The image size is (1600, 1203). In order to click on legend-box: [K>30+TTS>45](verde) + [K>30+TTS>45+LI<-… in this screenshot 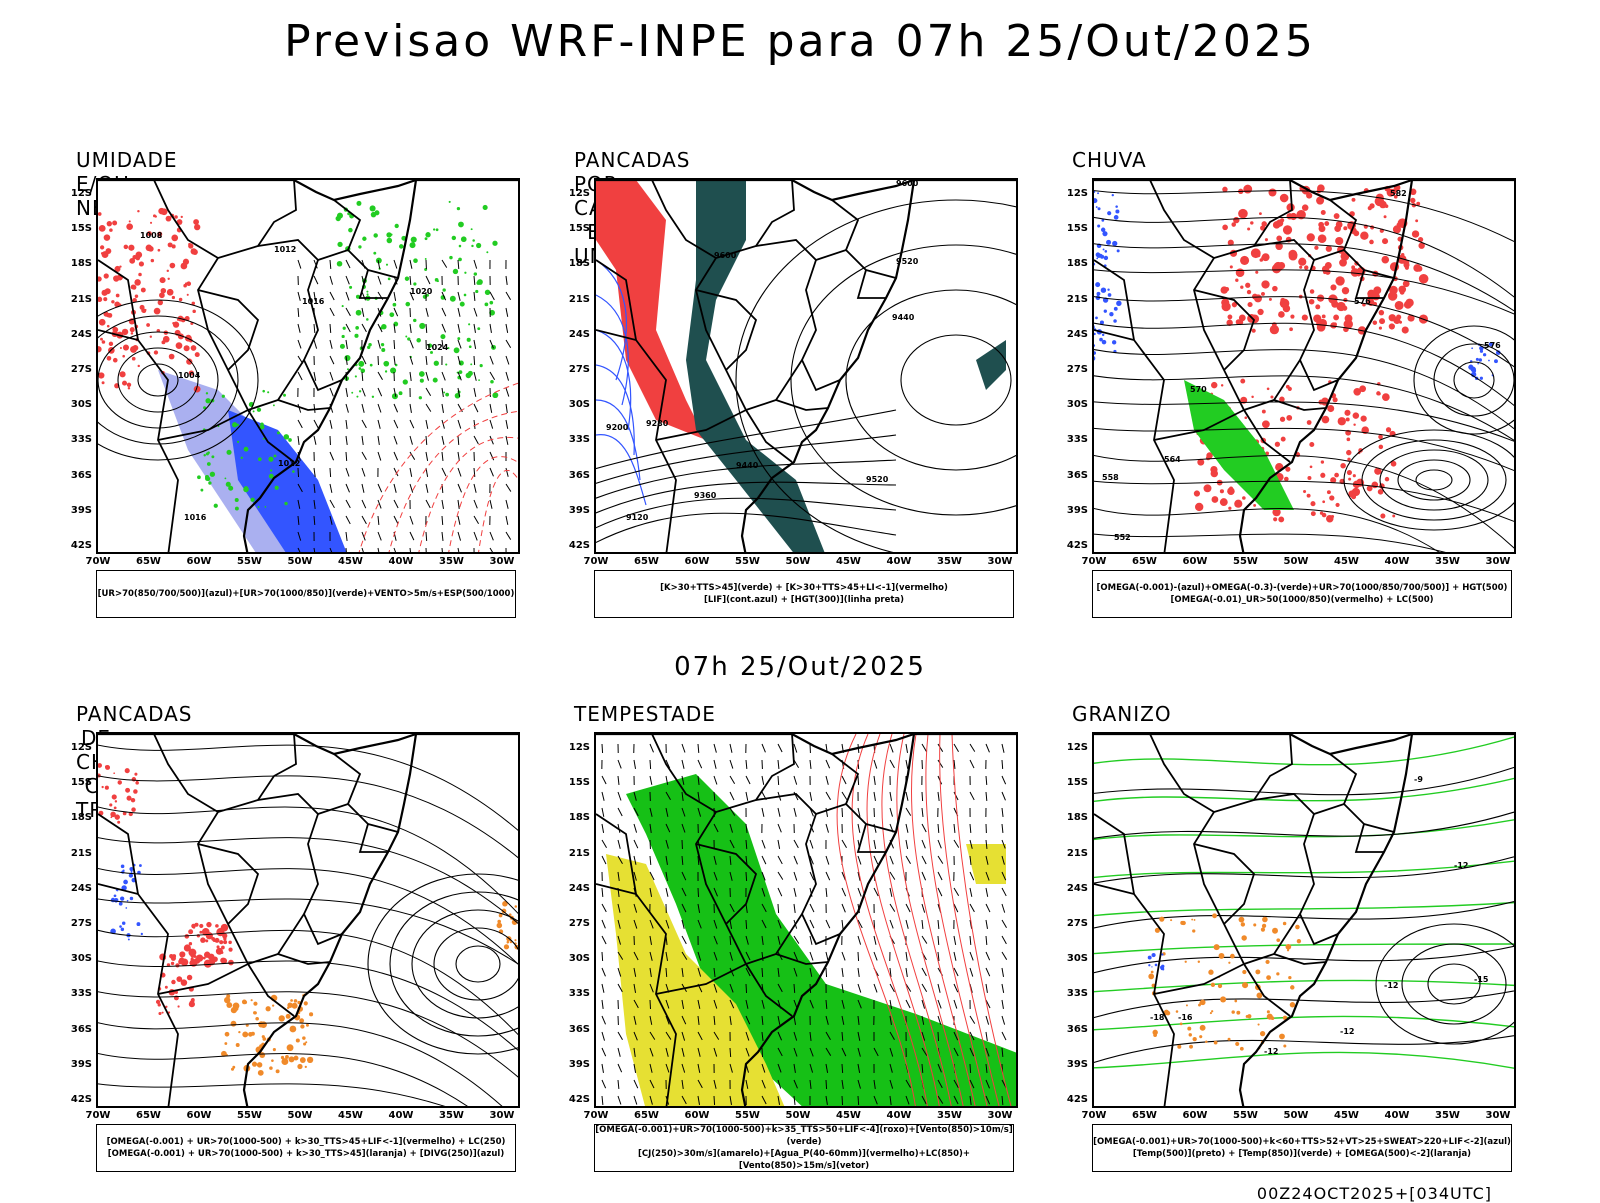, I will do `click(804, 594)`.